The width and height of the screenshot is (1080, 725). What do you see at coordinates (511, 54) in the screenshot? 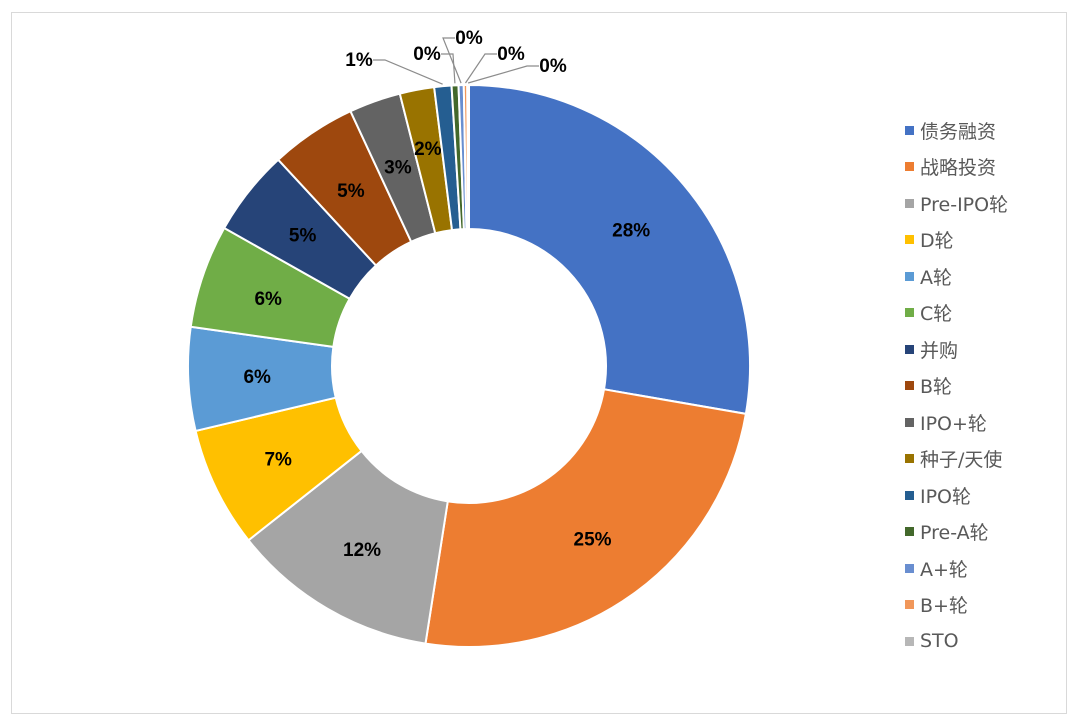
I see `data-label-13: 0%` at bounding box center [511, 54].